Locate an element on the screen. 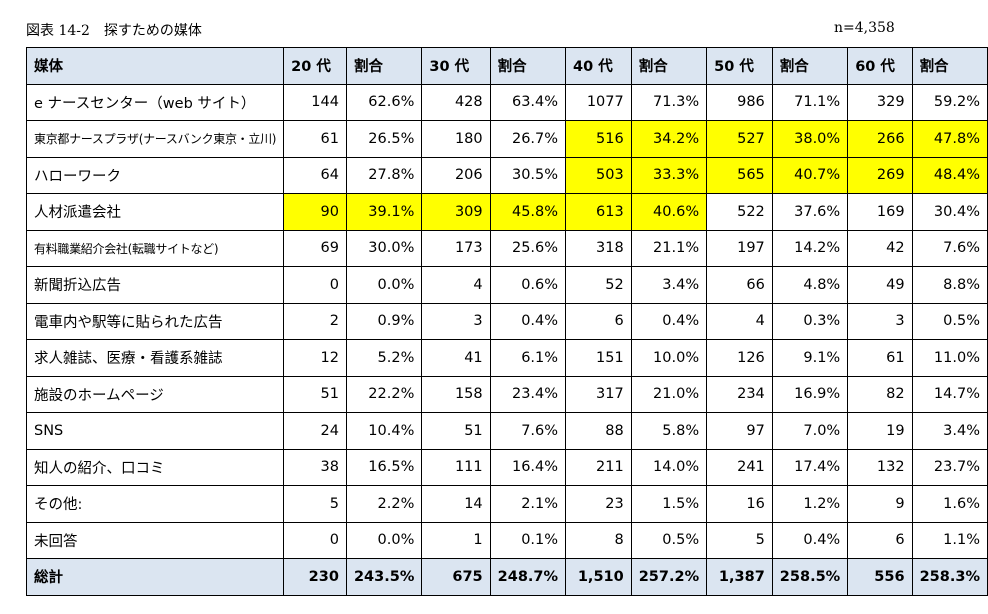 This screenshot has width=988, height=614. count-cell: 51 is located at coordinates (315, 394).